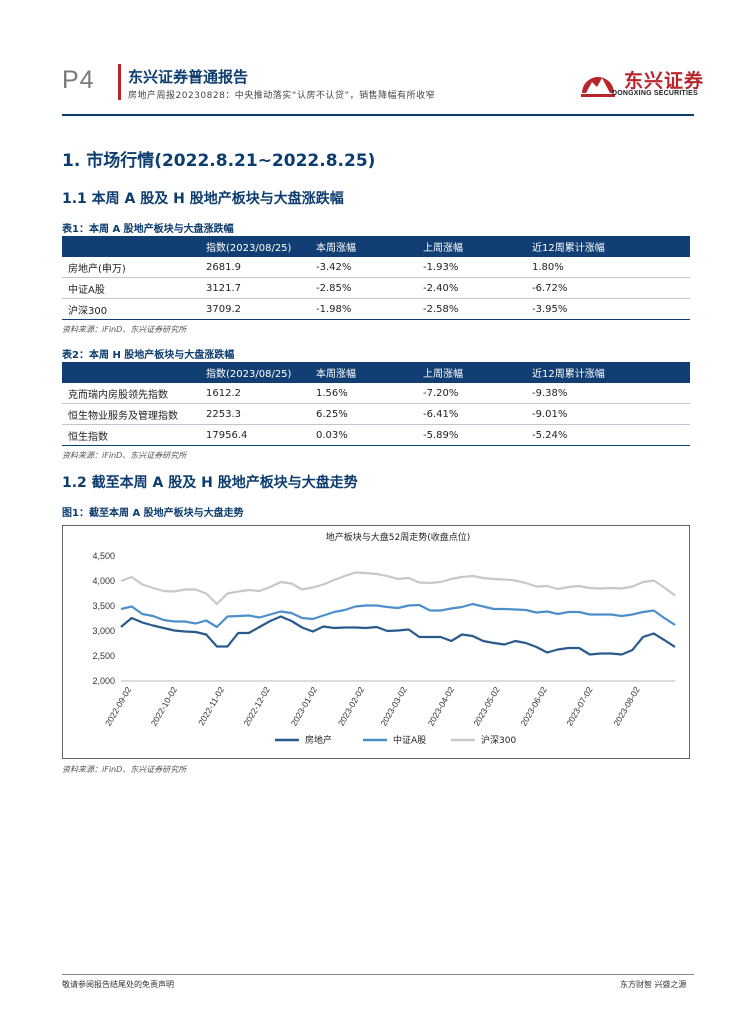 The width and height of the screenshot is (755, 1024). I want to click on table-cell: 房地产(申万), so click(131, 267).